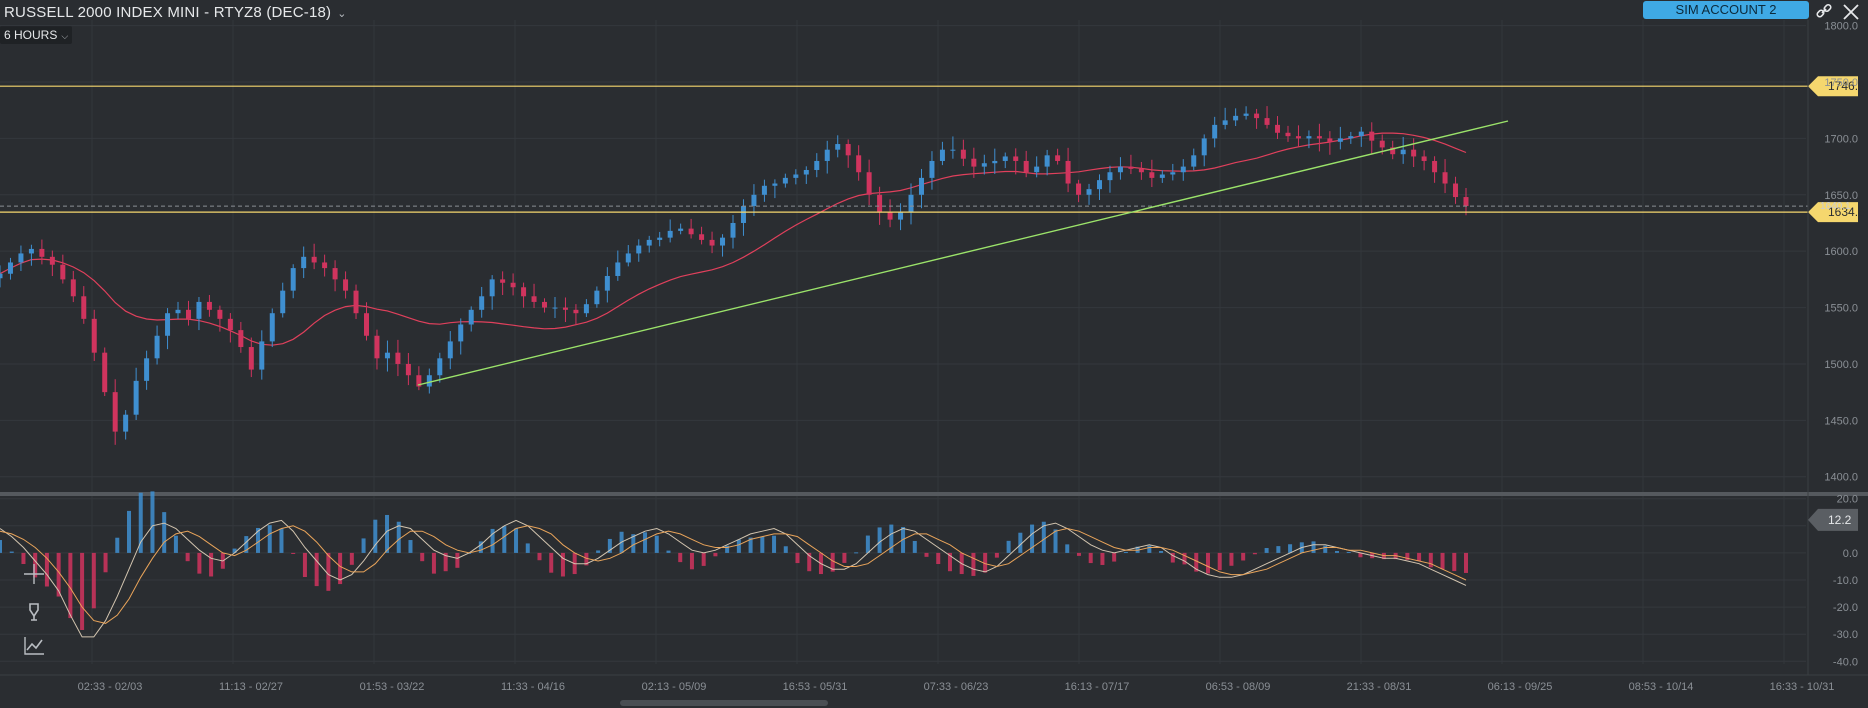 The height and width of the screenshot is (708, 1868). What do you see at coordinates (1726, 10) in the screenshot?
I see `account-badge: SIM ACCOUNT 2` at bounding box center [1726, 10].